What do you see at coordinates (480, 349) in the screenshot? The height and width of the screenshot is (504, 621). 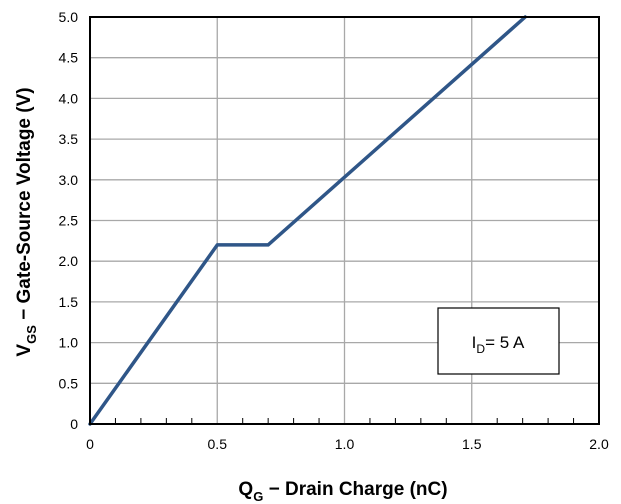 I see `annotation-sub: D` at bounding box center [480, 349].